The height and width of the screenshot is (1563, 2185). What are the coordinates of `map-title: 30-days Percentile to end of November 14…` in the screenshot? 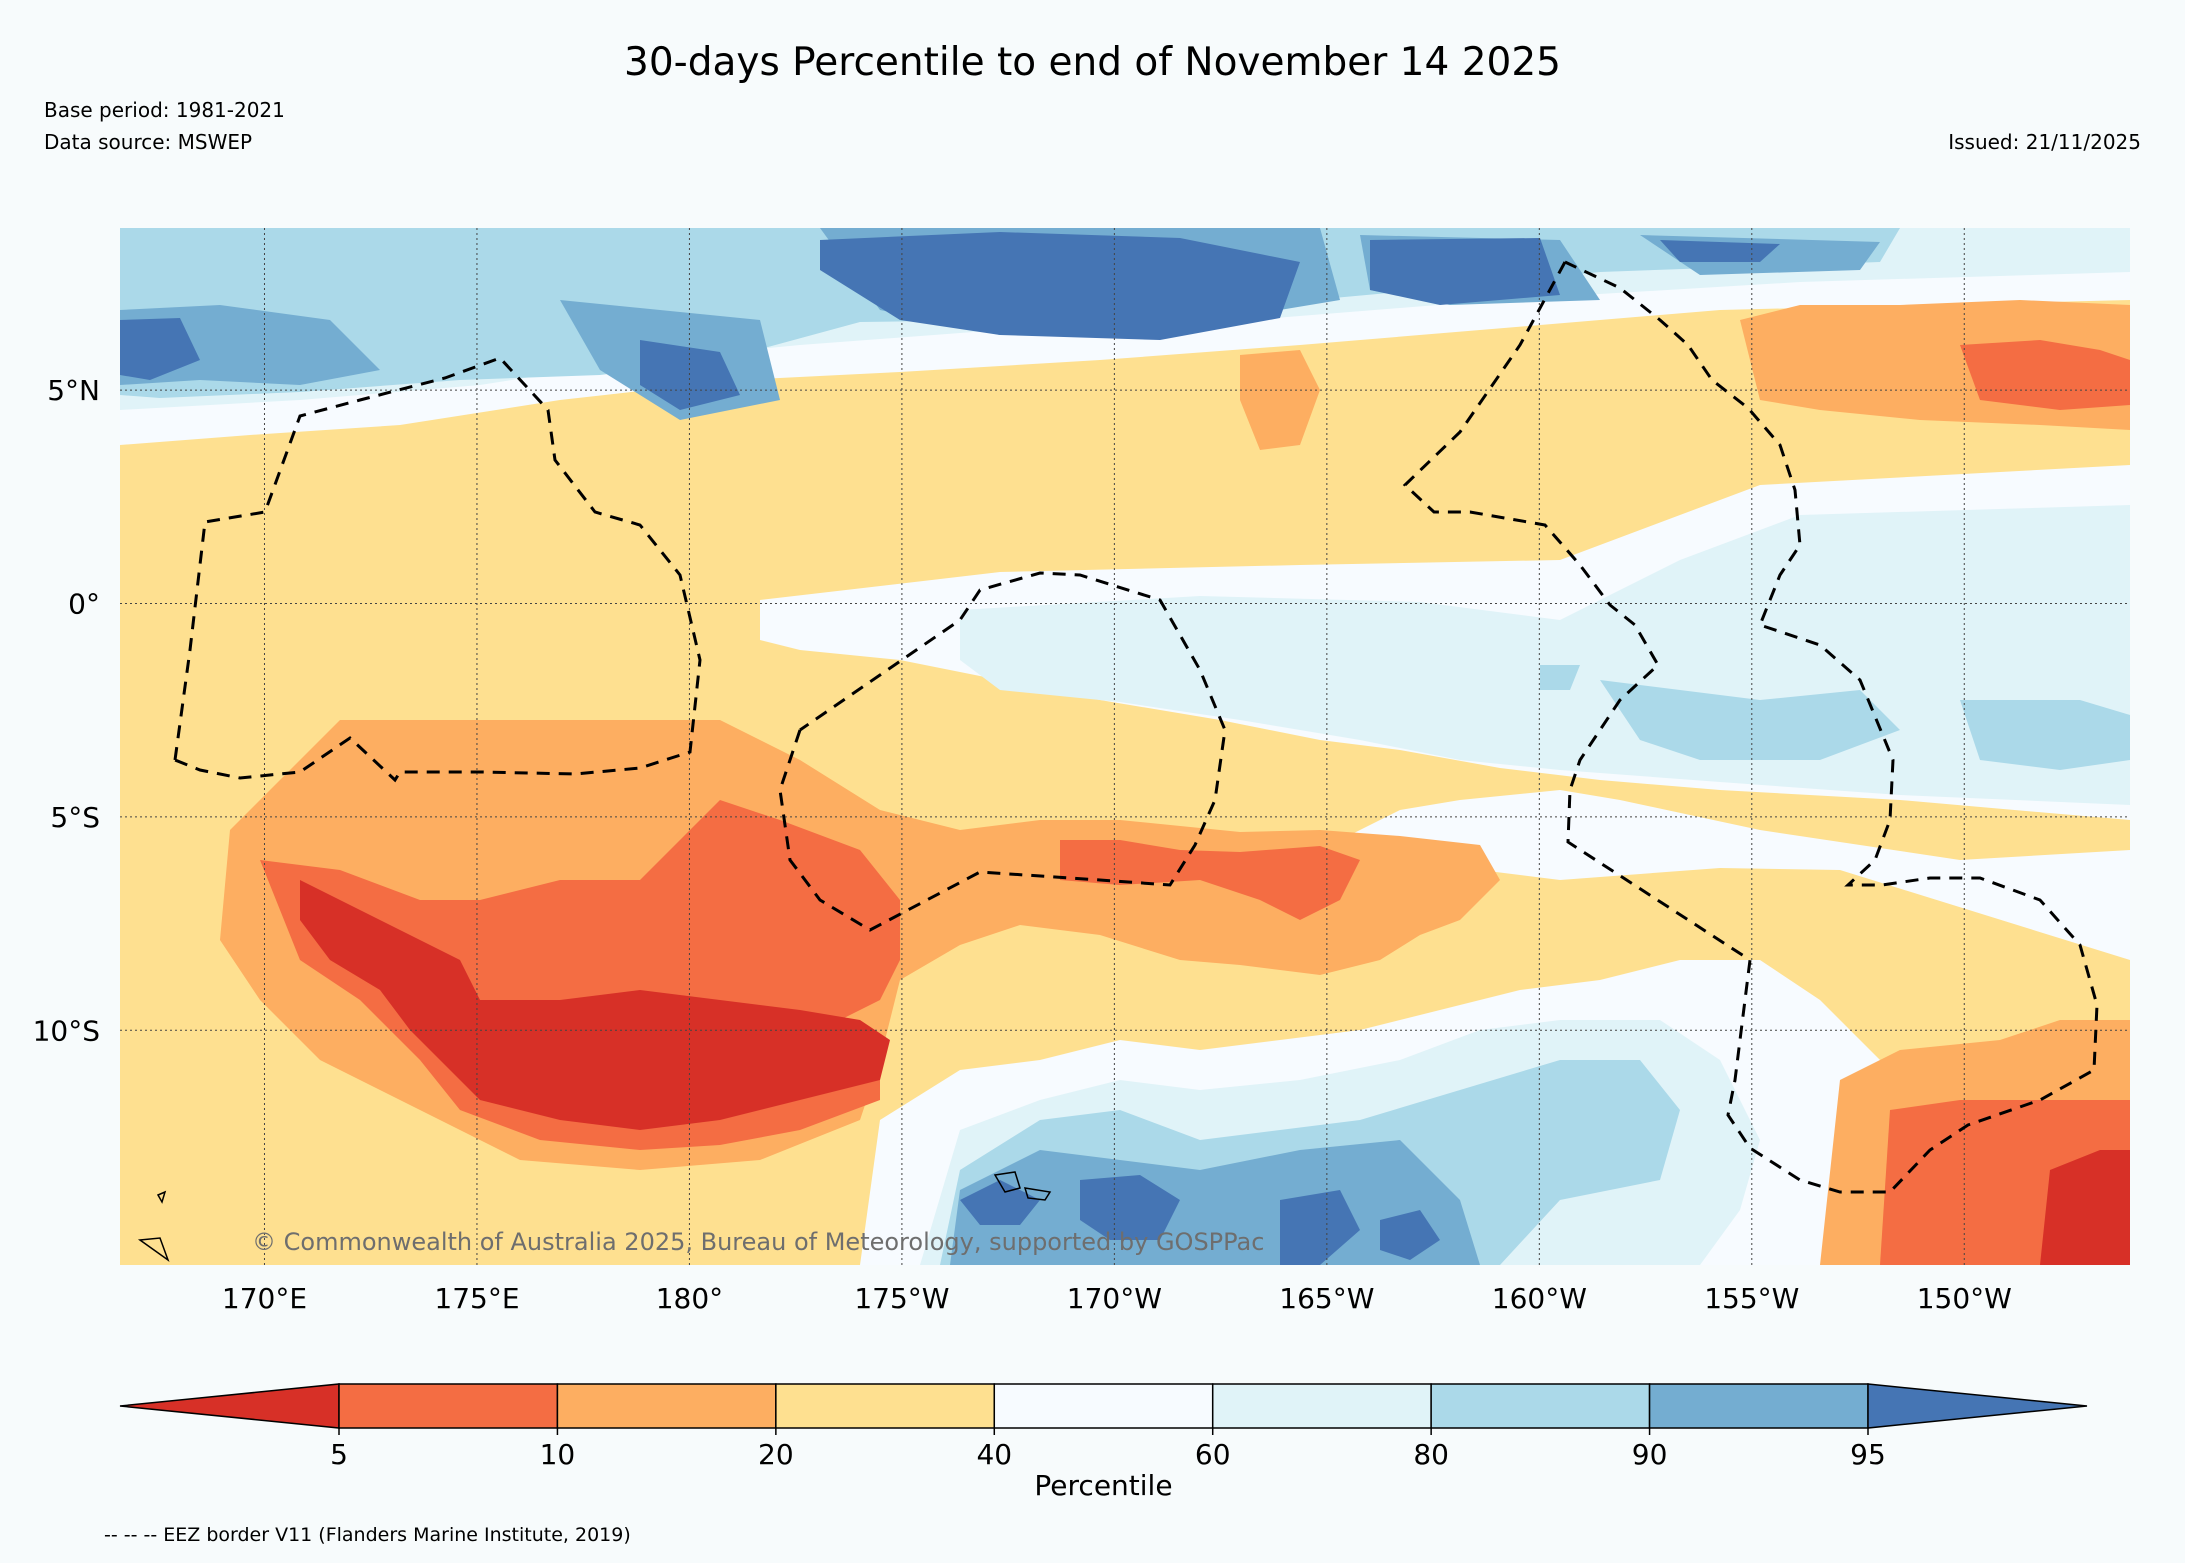 It's located at (1092, 62).